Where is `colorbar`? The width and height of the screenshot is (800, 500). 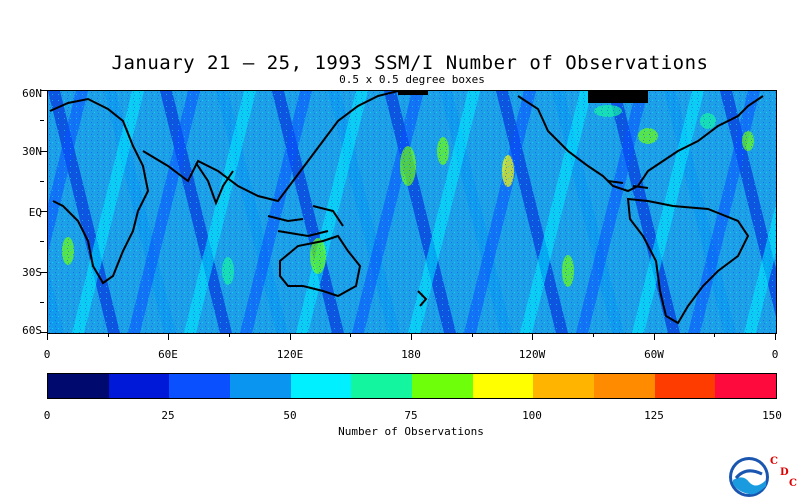
colorbar is located at coordinates (412, 386).